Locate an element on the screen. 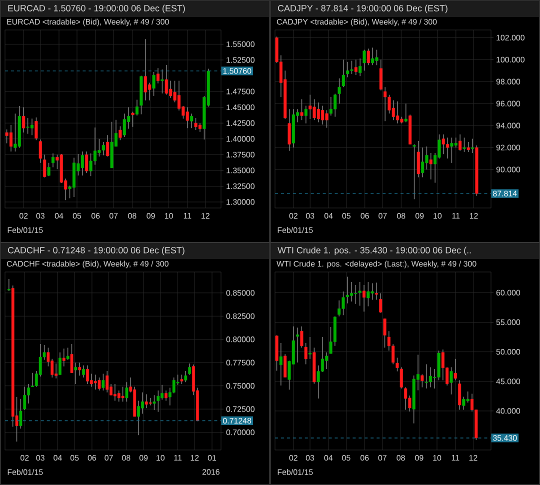 Image resolution: width=540 pixels, height=485 pixels. chart-title: CADJPY - 87.814 - 19:00:00 06 Dec (EST) is located at coordinates (363, 9).